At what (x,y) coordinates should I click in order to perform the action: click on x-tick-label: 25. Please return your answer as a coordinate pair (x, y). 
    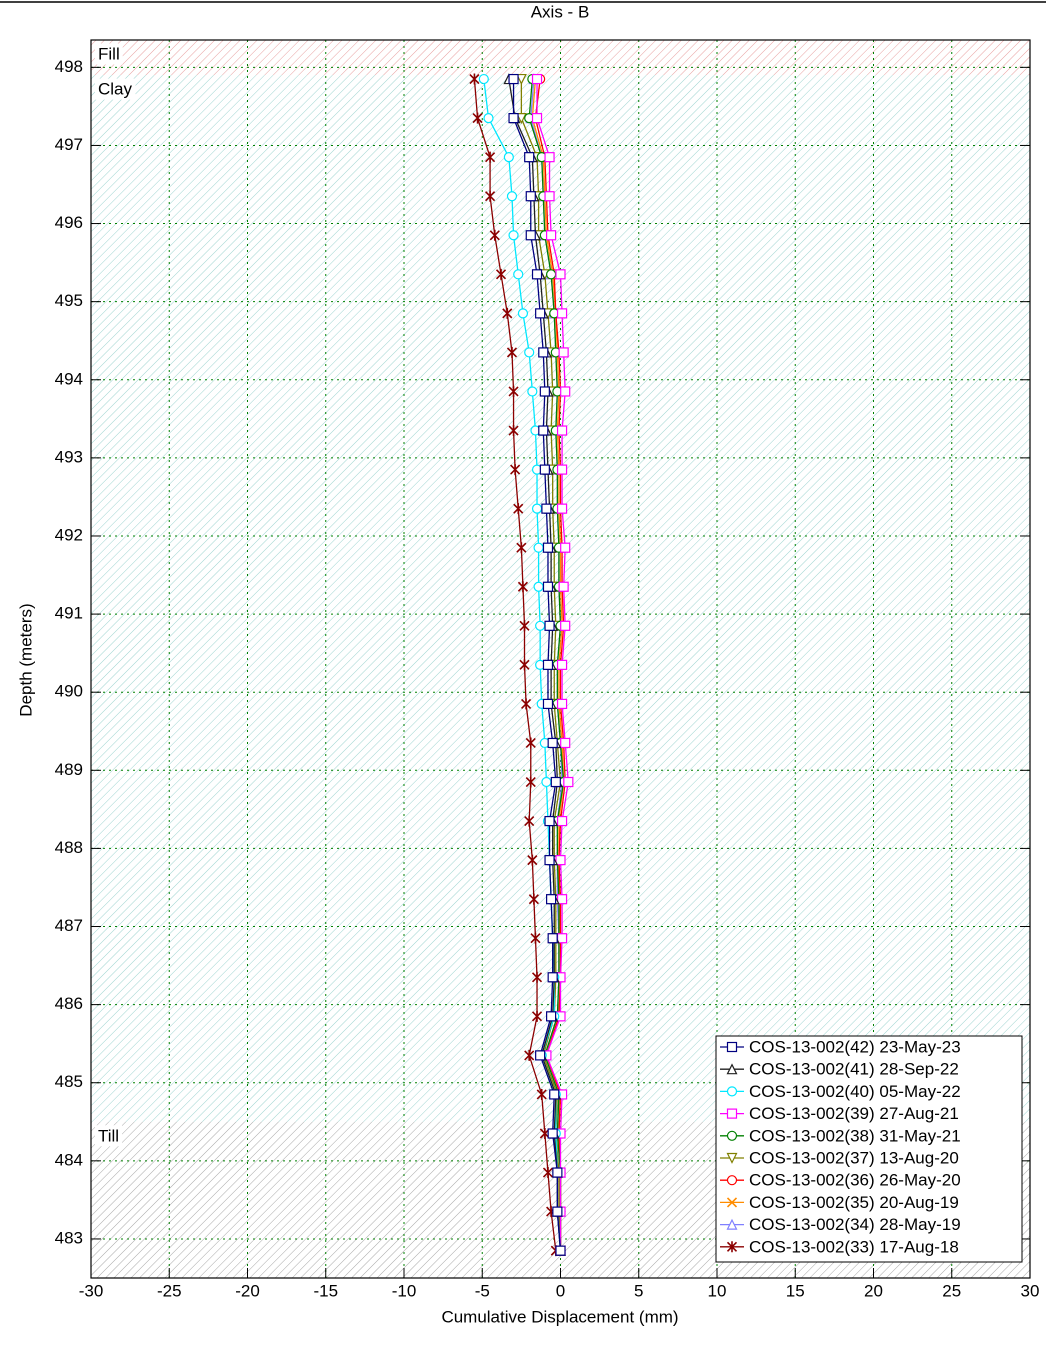
    Looking at the image, I should click on (951, 1290).